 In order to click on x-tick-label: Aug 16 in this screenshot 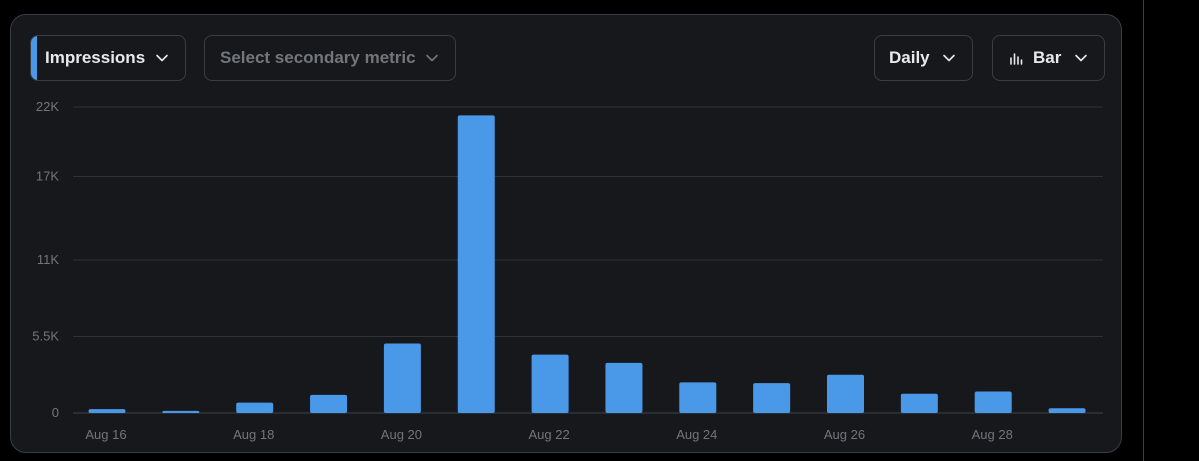, I will do `click(105, 434)`.